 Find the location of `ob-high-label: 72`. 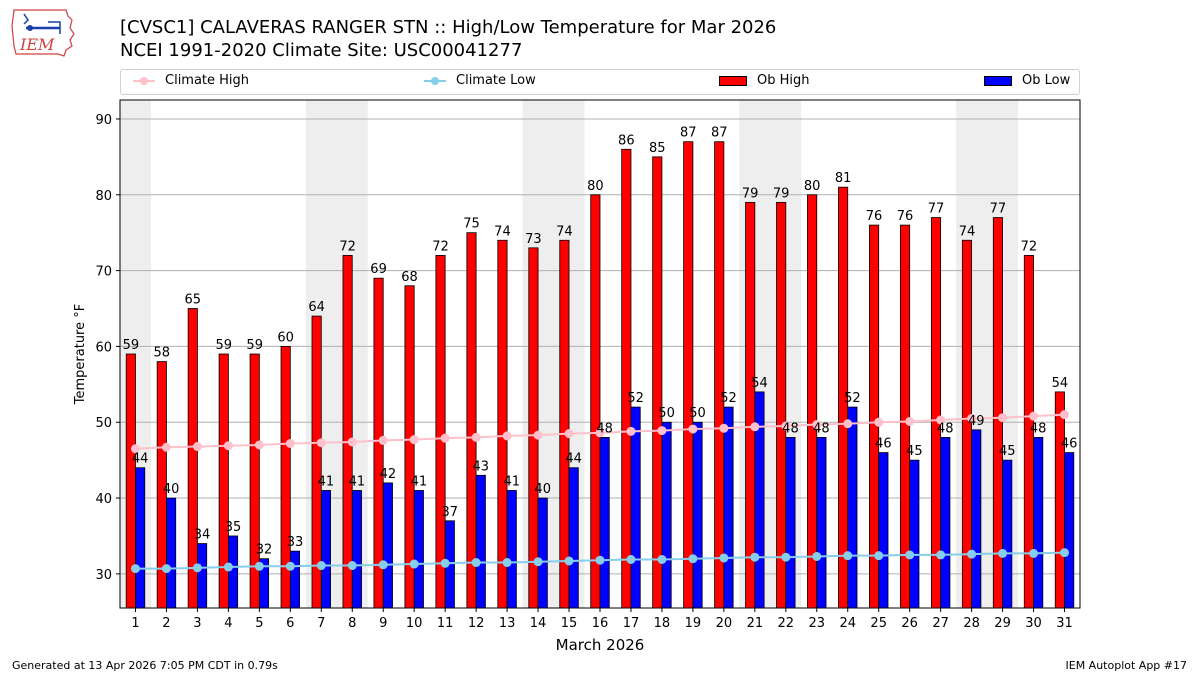

ob-high-label: 72 is located at coordinates (347, 246).